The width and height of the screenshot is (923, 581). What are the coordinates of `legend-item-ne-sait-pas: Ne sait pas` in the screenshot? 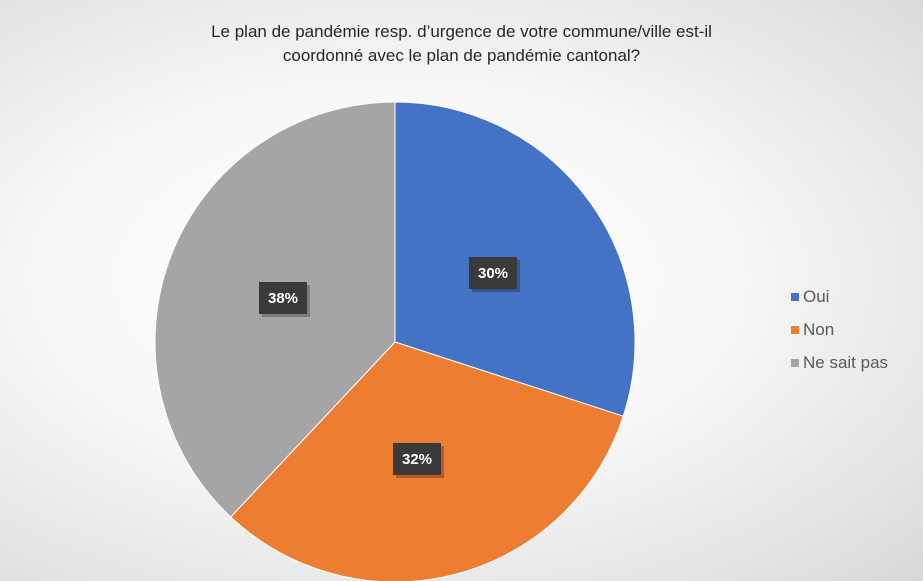 It's located at (839, 362).